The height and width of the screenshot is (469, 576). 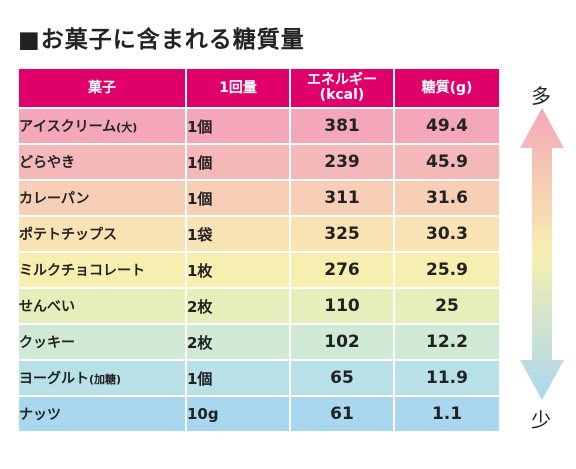 I want to click on snack-name: カレーパン, so click(x=54, y=199).